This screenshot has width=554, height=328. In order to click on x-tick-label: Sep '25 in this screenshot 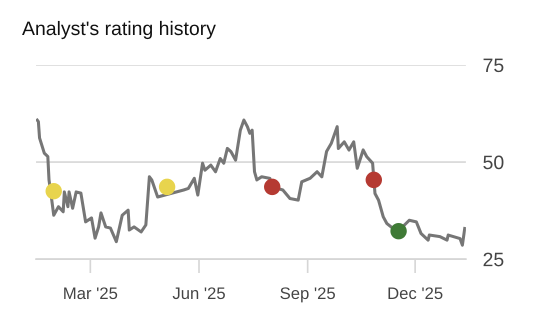, I will do `click(307, 294)`.